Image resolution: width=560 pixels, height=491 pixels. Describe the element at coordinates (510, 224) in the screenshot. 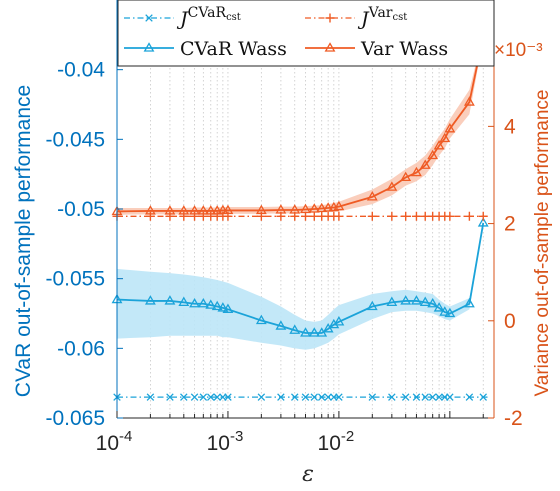

I see `right-tick-label: 2` at that location.